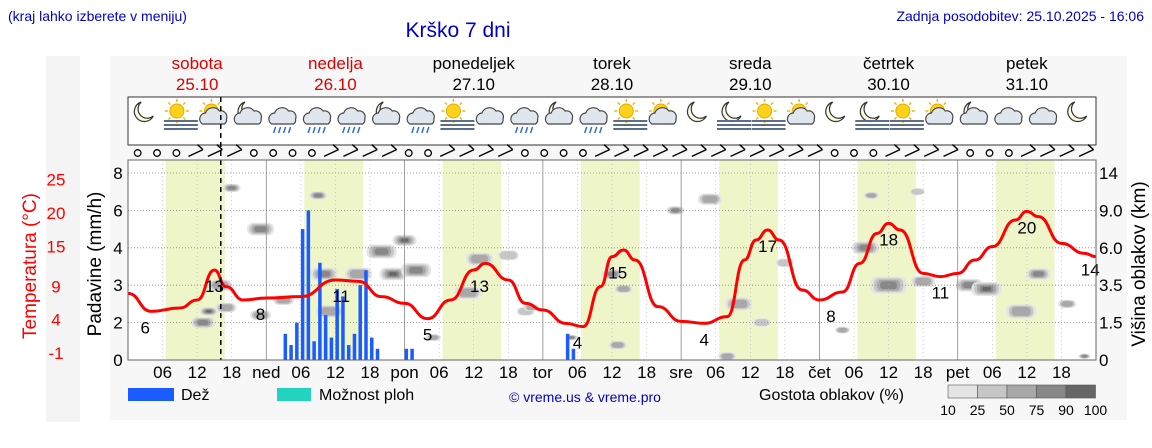  I want to click on temperature-tick: 9, so click(55, 286).